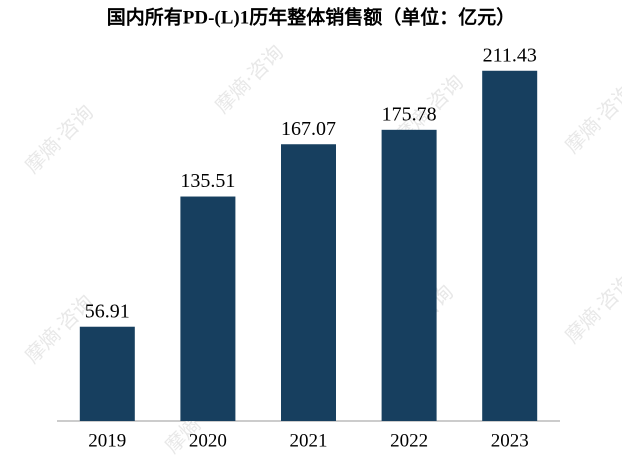 The image size is (622, 461). I want to click on x-tick-label: 2023, so click(510, 440).